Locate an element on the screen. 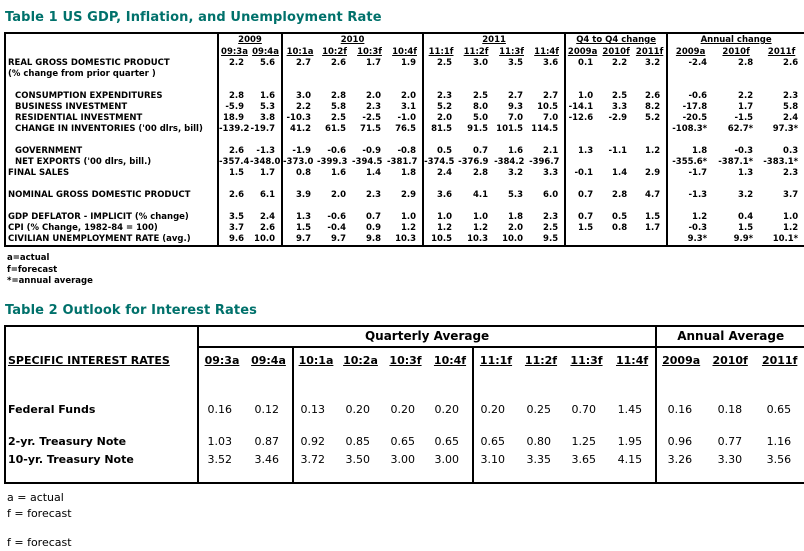 This screenshot has width=804, height=551. row-label: GDP DEFLATOR - IMPLICIT (% change) is located at coordinates (111, 217).